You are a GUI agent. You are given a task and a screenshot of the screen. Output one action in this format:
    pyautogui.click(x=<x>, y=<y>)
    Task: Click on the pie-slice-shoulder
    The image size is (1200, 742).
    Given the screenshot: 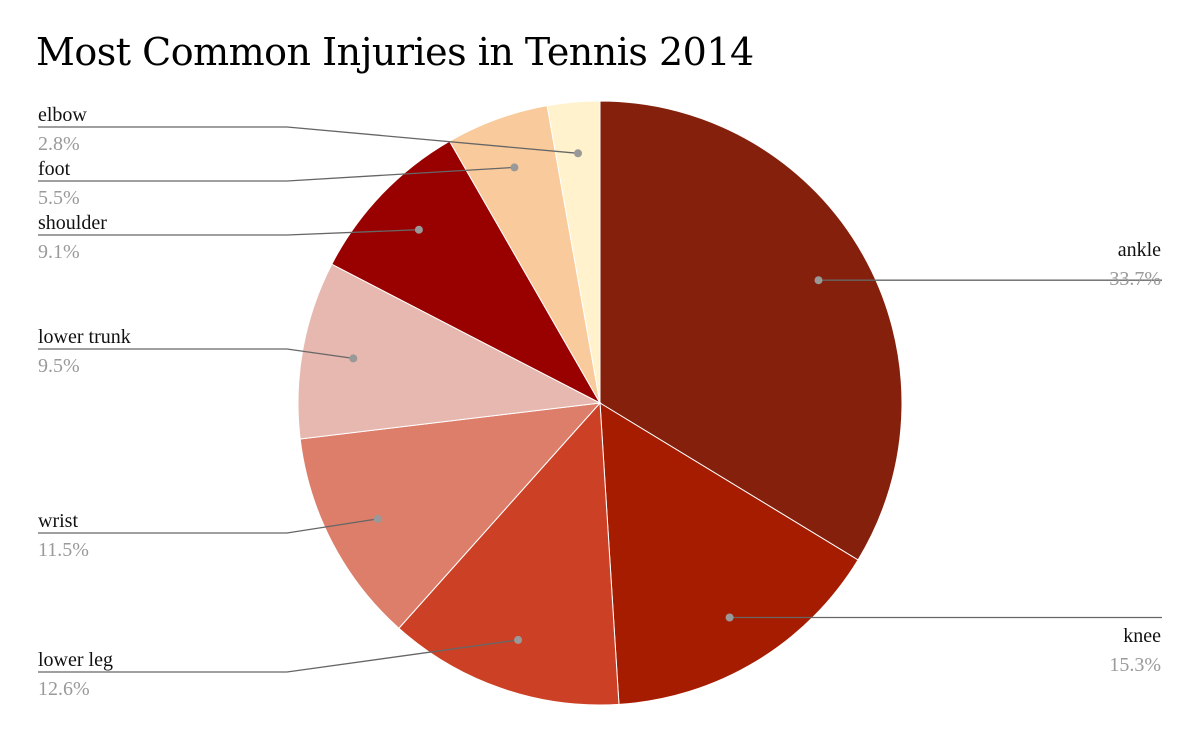 What is the action you would take?
    pyautogui.click(x=466, y=272)
    